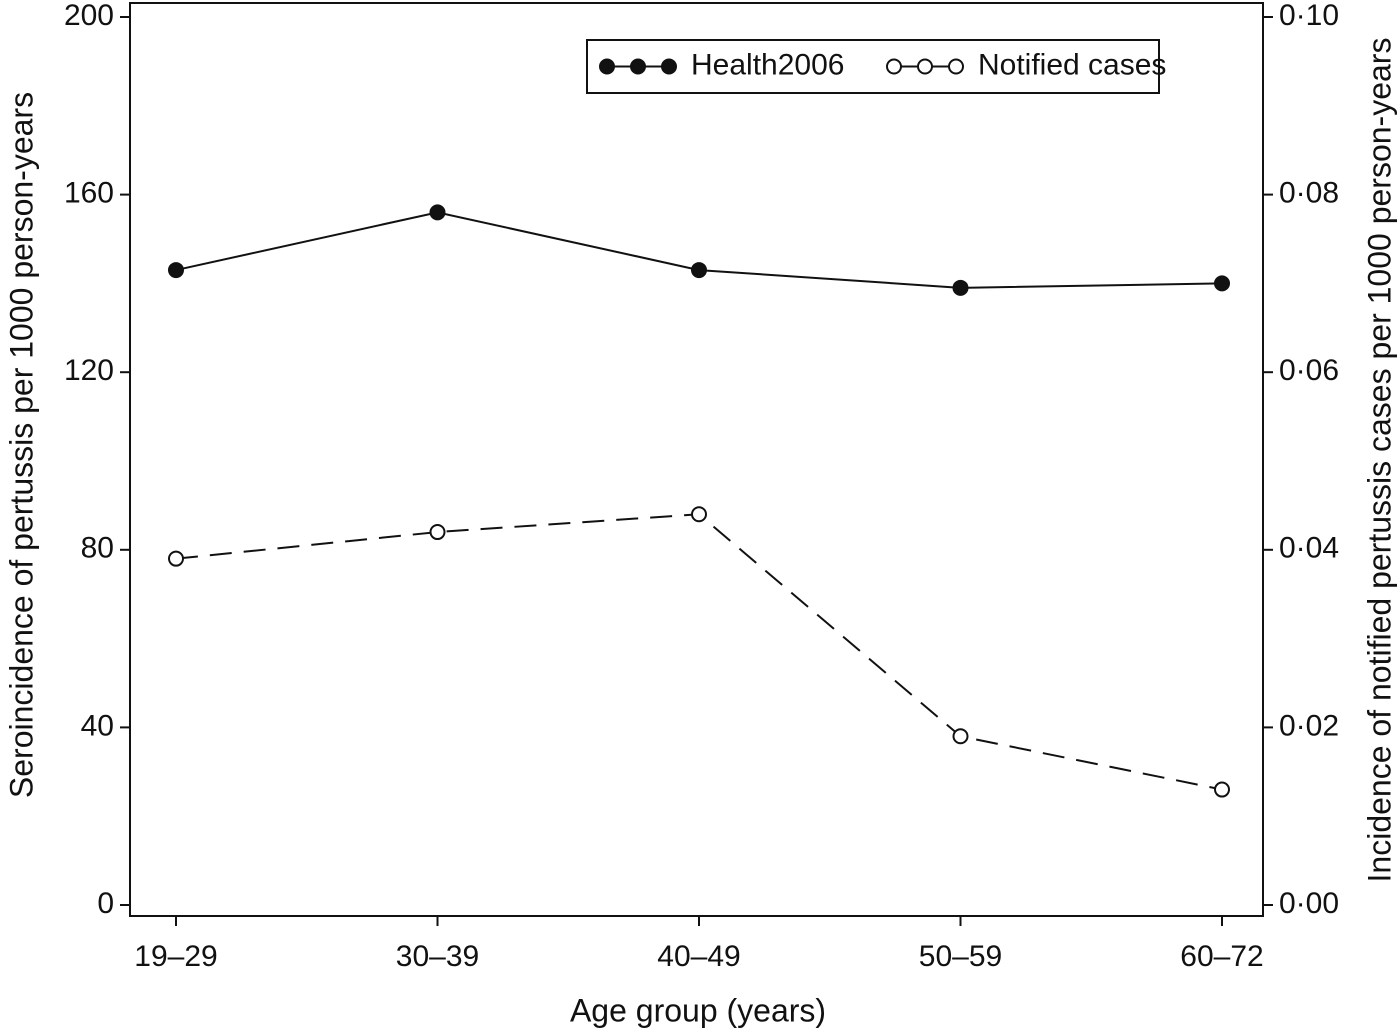 The height and width of the screenshot is (1033, 1400). Describe the element at coordinates (1309, 193) in the screenshot. I see `y2-tick-label: 0·08` at that location.